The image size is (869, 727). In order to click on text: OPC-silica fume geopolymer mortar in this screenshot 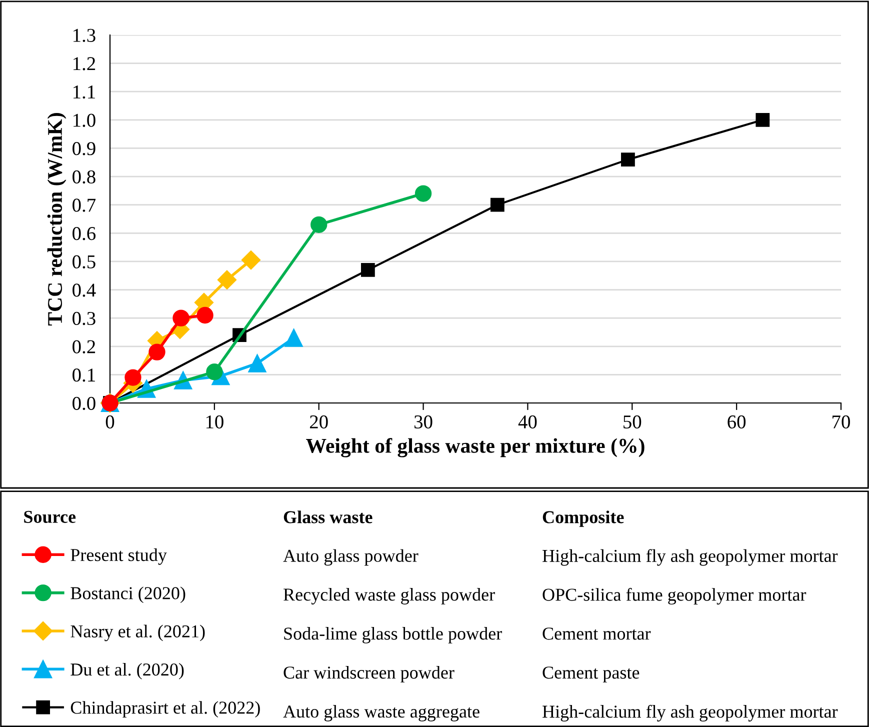, I will do `click(674, 596)`.